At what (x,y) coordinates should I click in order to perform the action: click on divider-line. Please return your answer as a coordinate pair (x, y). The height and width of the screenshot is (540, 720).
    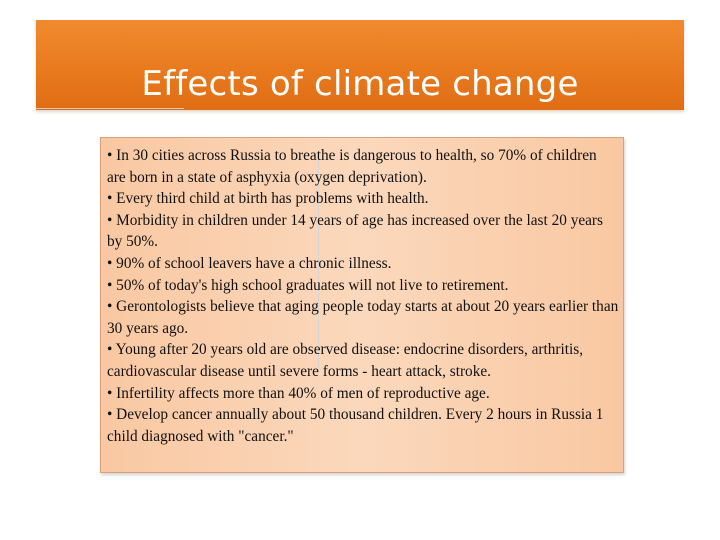
    Looking at the image, I should click on (318, 262).